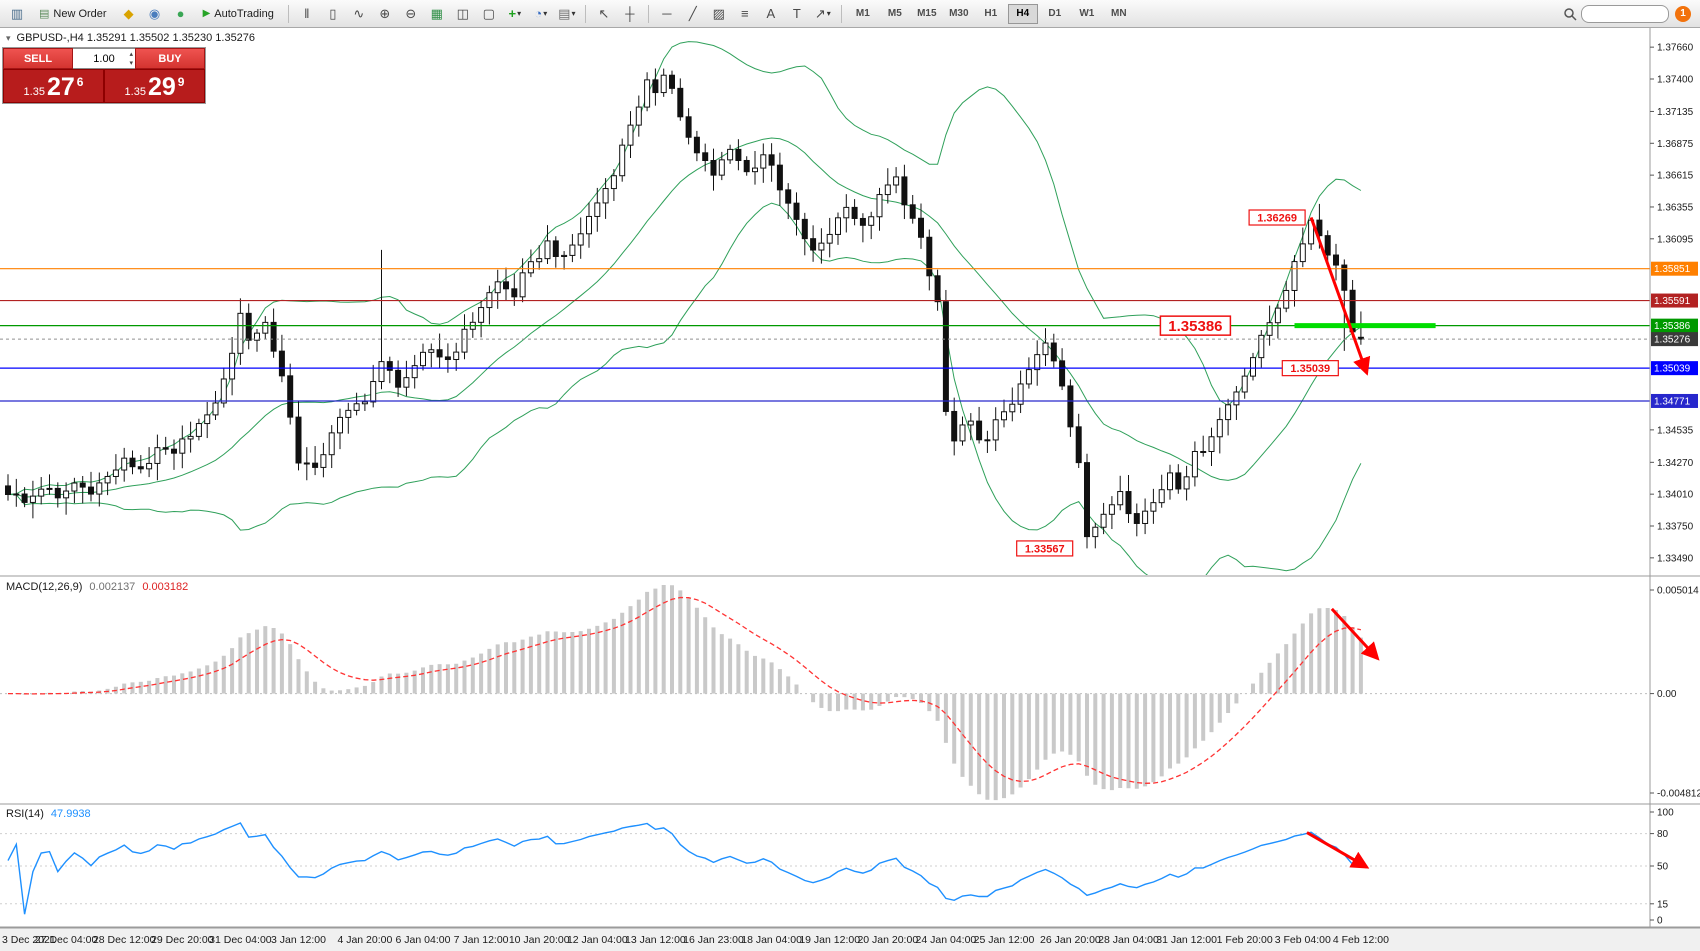 The height and width of the screenshot is (951, 1700). What do you see at coordinates (771, 13) in the screenshot?
I see `text-icon: A` at bounding box center [771, 13].